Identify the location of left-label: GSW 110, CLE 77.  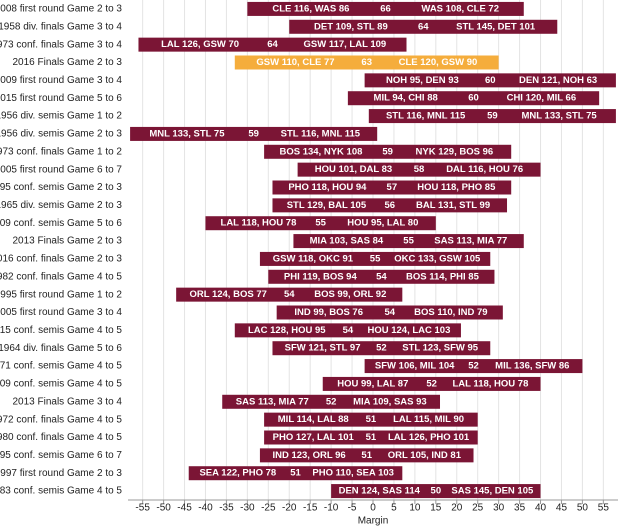
(295, 62).